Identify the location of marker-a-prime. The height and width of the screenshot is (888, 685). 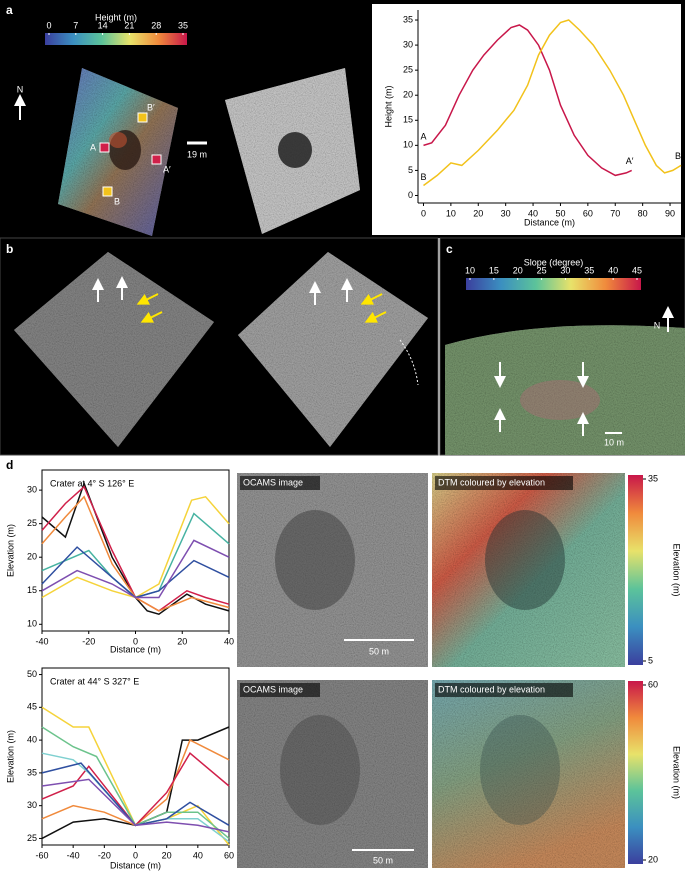
(156, 159).